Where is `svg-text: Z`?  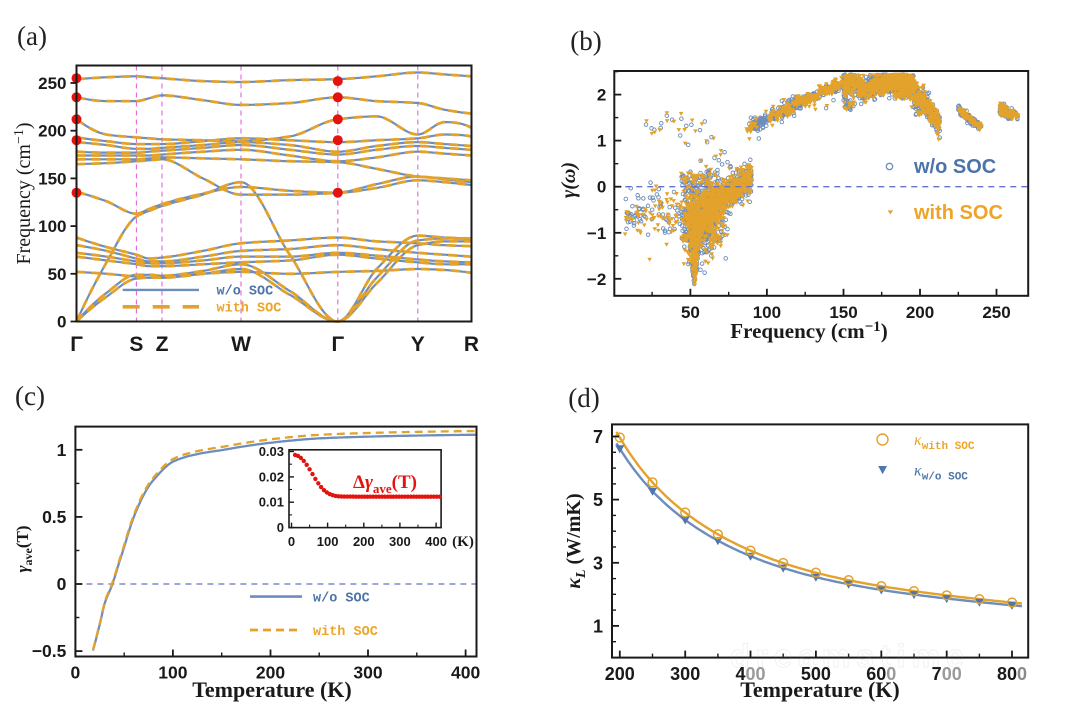 svg-text: Z is located at coordinates (162, 344).